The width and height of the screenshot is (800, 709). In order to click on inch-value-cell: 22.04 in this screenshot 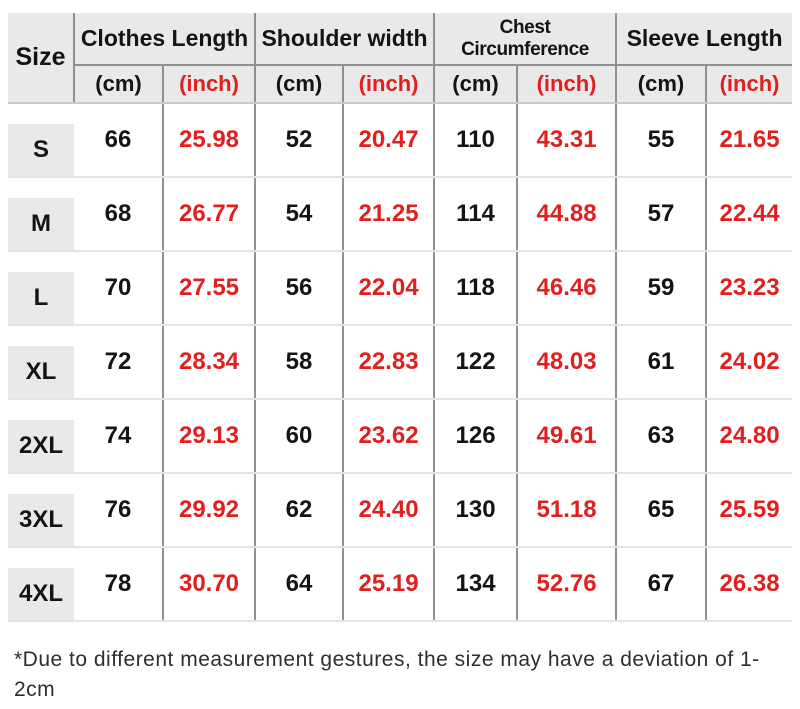, I will do `click(388, 288)`.